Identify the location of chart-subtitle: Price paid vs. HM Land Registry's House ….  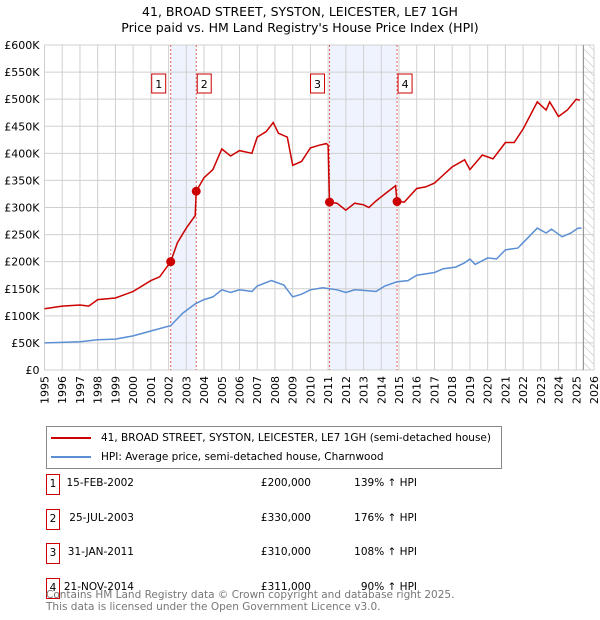
(300, 27).